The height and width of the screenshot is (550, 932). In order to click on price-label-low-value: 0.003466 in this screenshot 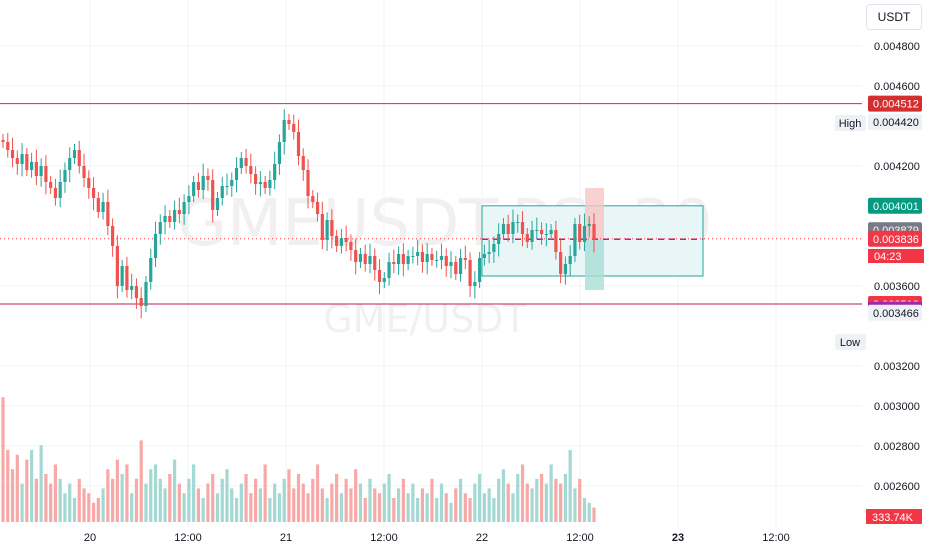, I will do `click(895, 312)`.